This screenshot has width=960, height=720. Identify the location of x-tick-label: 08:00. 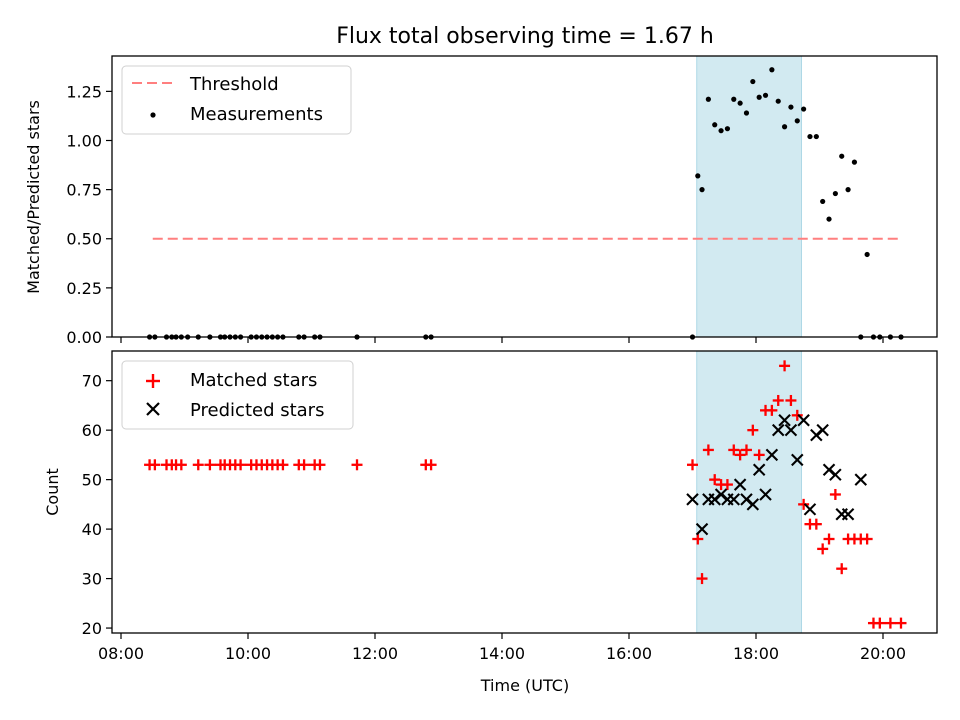
(121, 653).